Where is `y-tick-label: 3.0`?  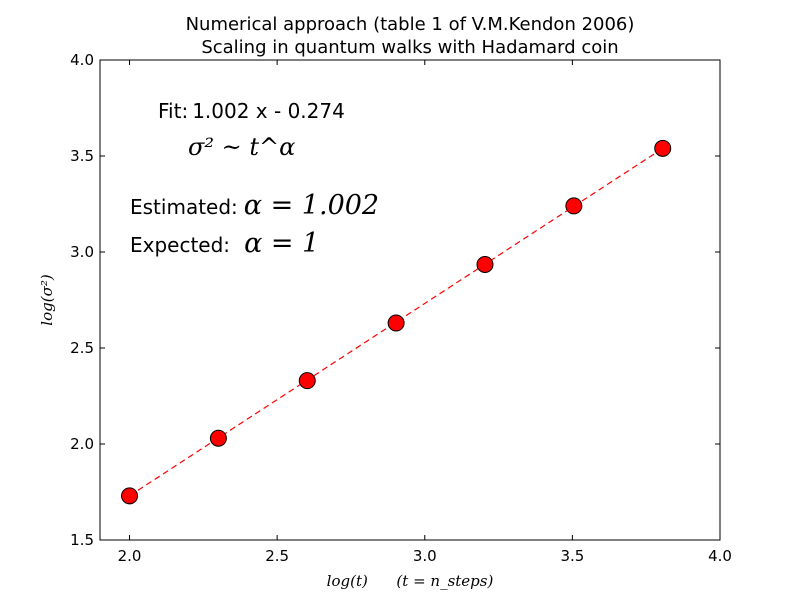
y-tick-label: 3.0 is located at coordinates (82, 252).